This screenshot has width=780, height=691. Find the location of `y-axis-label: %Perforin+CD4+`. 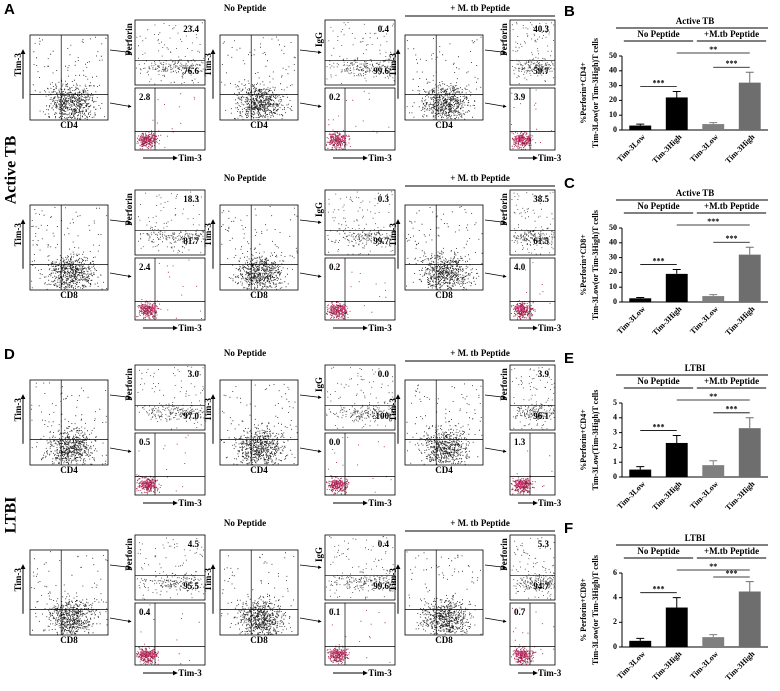

y-axis-label: %Perforin+CD4+ is located at coordinates (583, 93).